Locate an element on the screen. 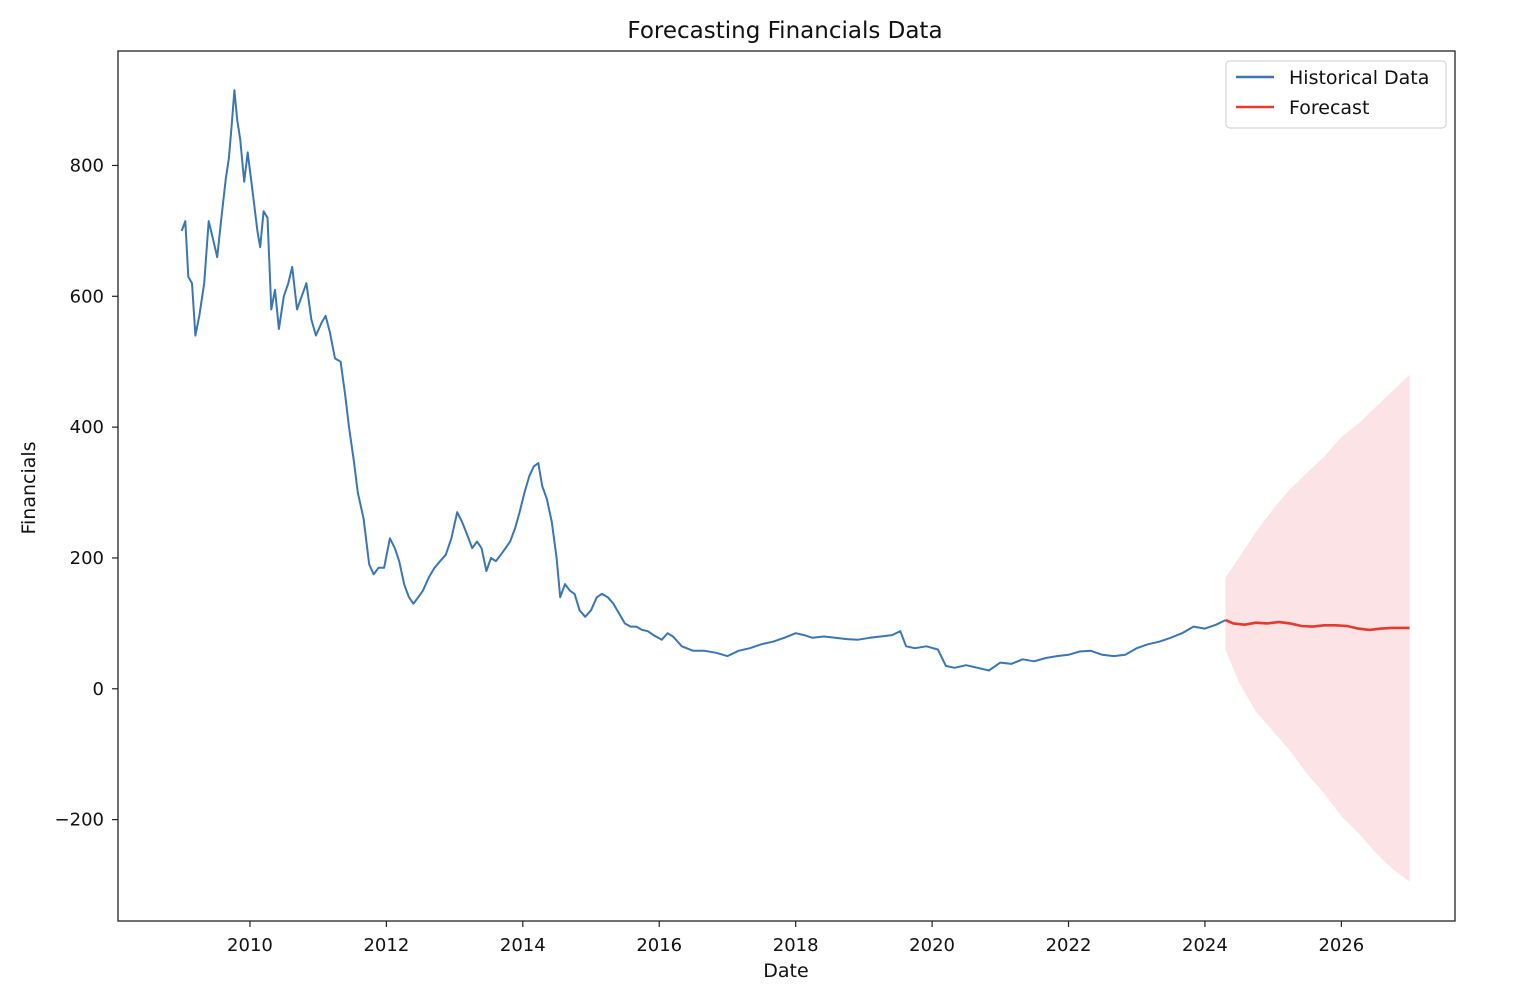 This screenshot has width=1514, height=1003. y-tick-label: −200 is located at coordinates (79, 820).